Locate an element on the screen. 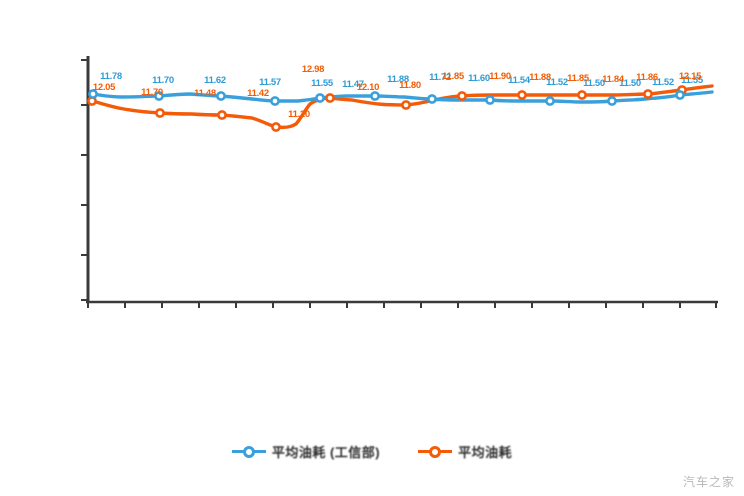  data-label-official-8: 11.60 is located at coordinates (479, 78).